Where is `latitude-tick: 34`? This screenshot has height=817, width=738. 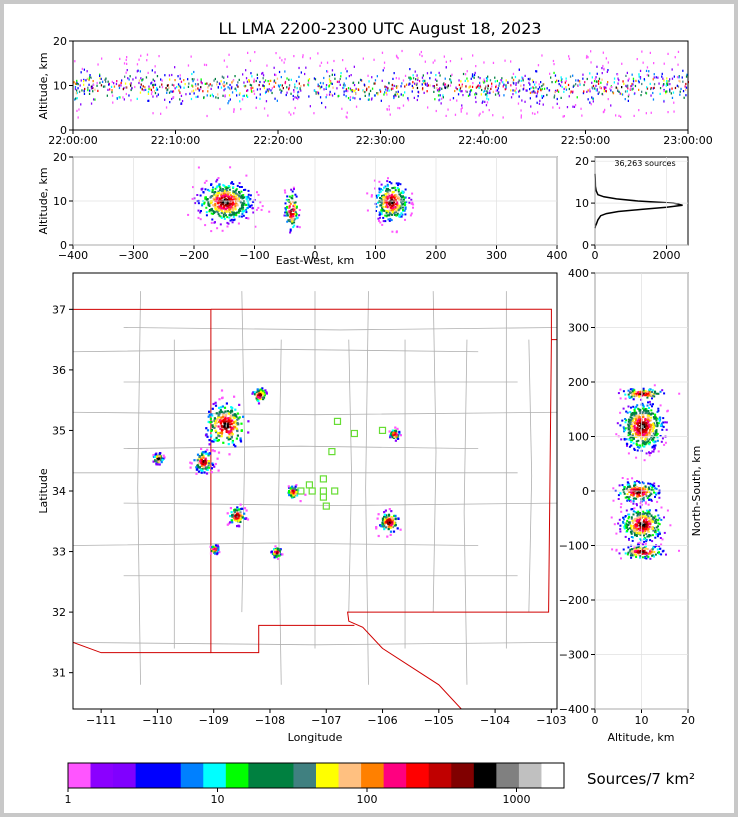 latitude-tick: 34 is located at coordinates (59, 491).